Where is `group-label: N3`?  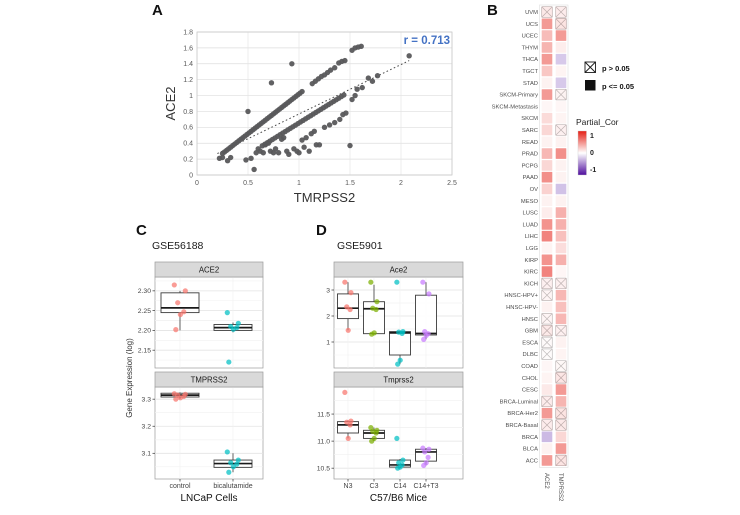 group-label: N3 is located at coordinates (348, 486).